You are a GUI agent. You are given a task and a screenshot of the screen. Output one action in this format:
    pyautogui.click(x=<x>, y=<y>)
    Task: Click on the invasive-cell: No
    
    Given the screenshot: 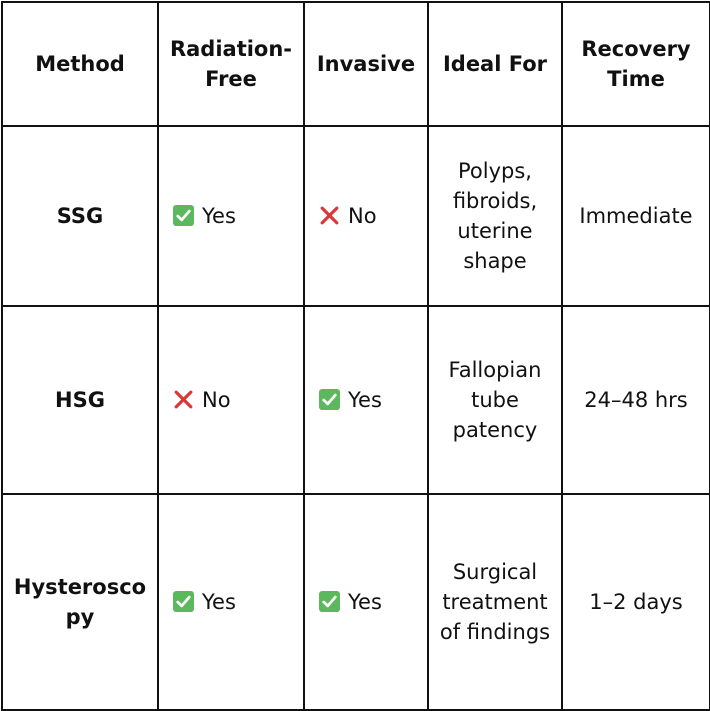 What is the action you would take?
    pyautogui.click(x=366, y=216)
    